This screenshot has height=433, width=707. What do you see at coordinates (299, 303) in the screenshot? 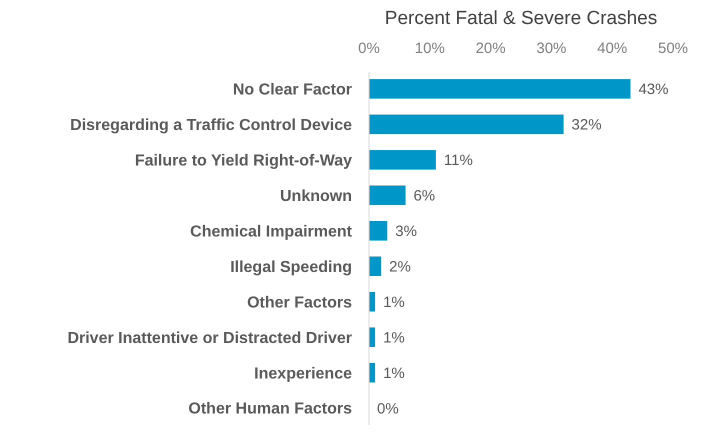
I see `y-tick-label: Other Factors` at bounding box center [299, 303].